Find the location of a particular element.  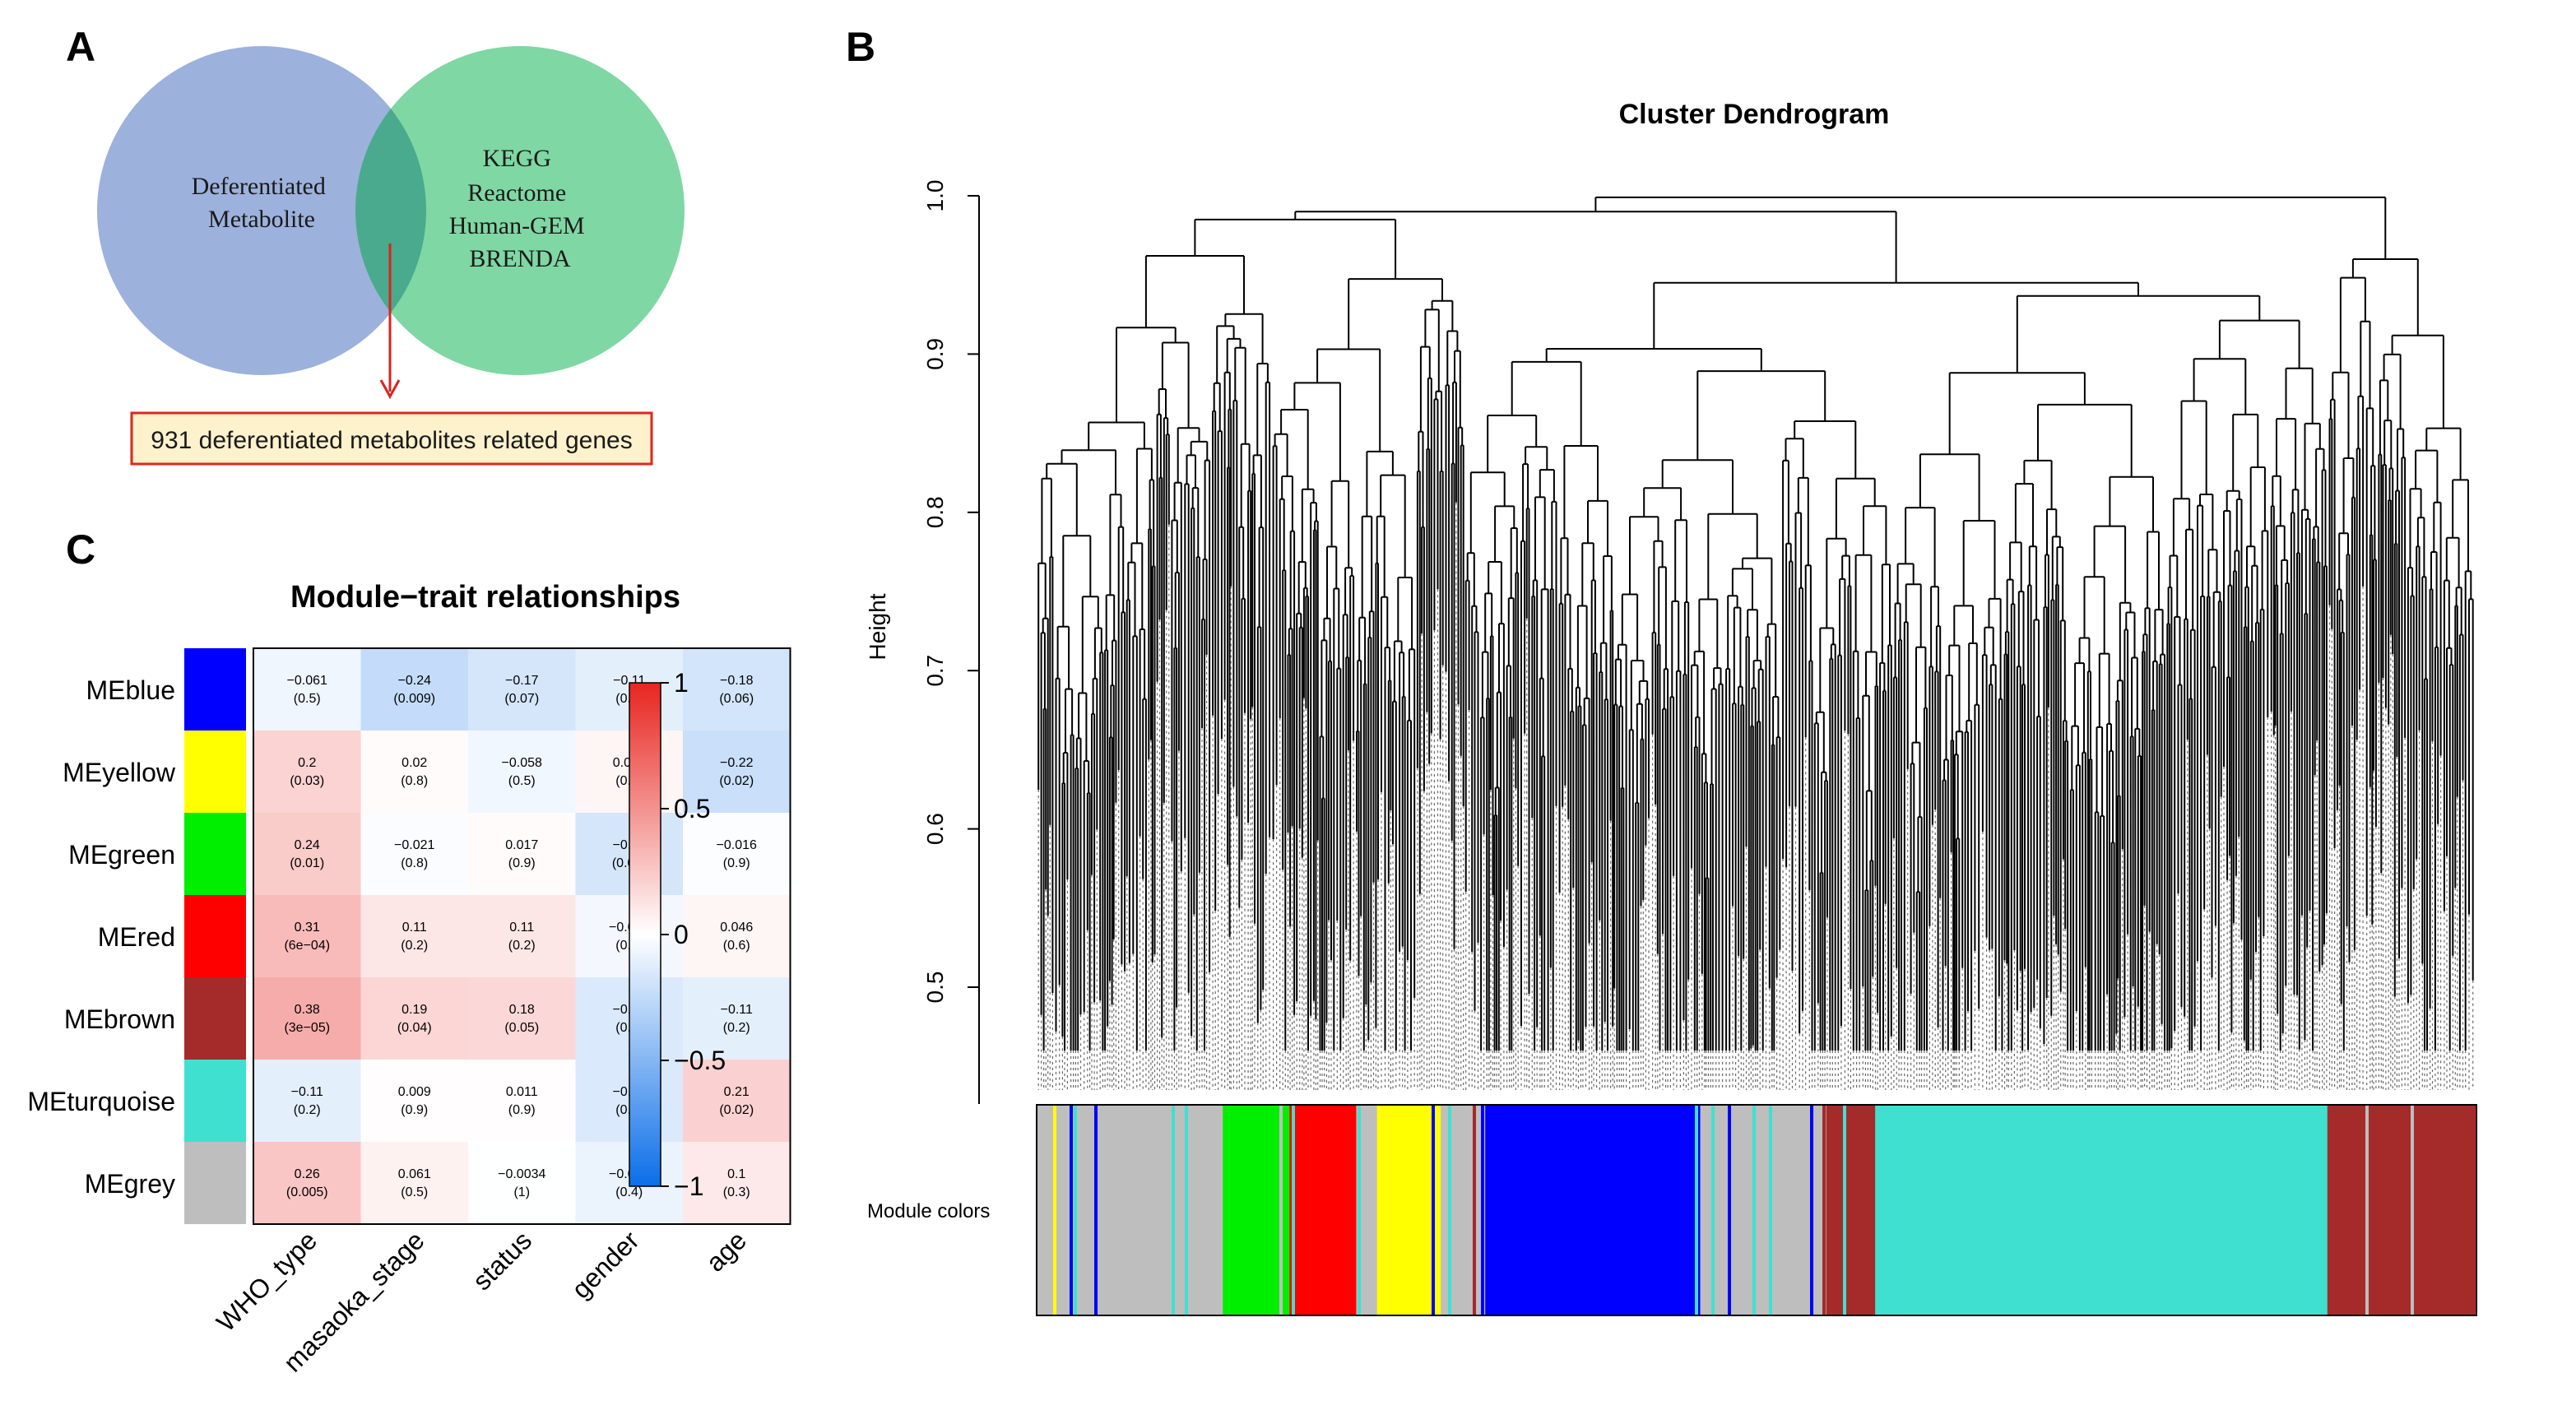

cell-correlation: −0.18 is located at coordinates (737, 681).